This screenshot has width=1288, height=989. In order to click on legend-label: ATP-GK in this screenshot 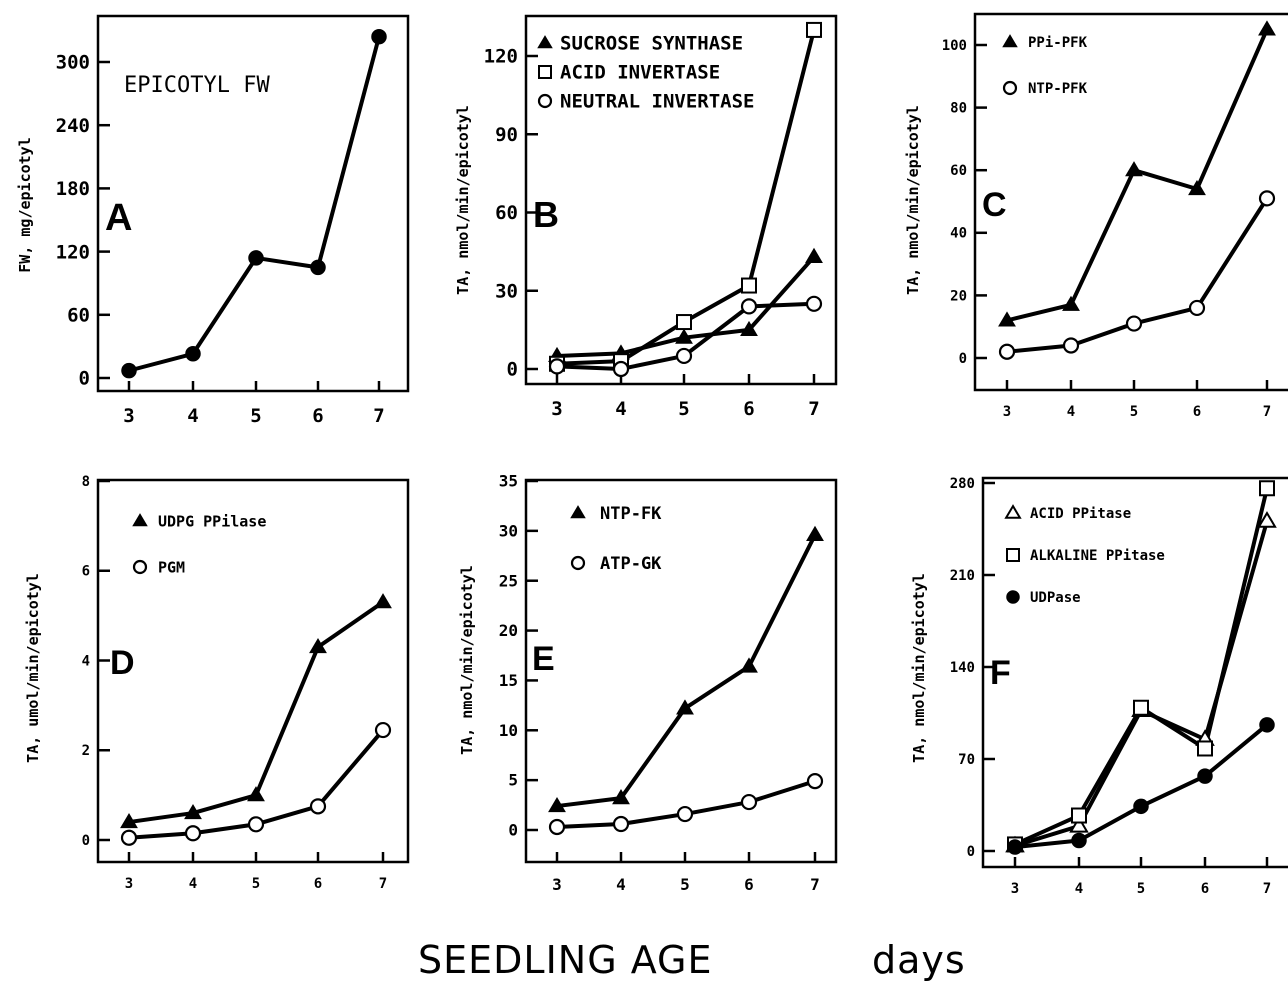, I will do `click(631, 564)`.